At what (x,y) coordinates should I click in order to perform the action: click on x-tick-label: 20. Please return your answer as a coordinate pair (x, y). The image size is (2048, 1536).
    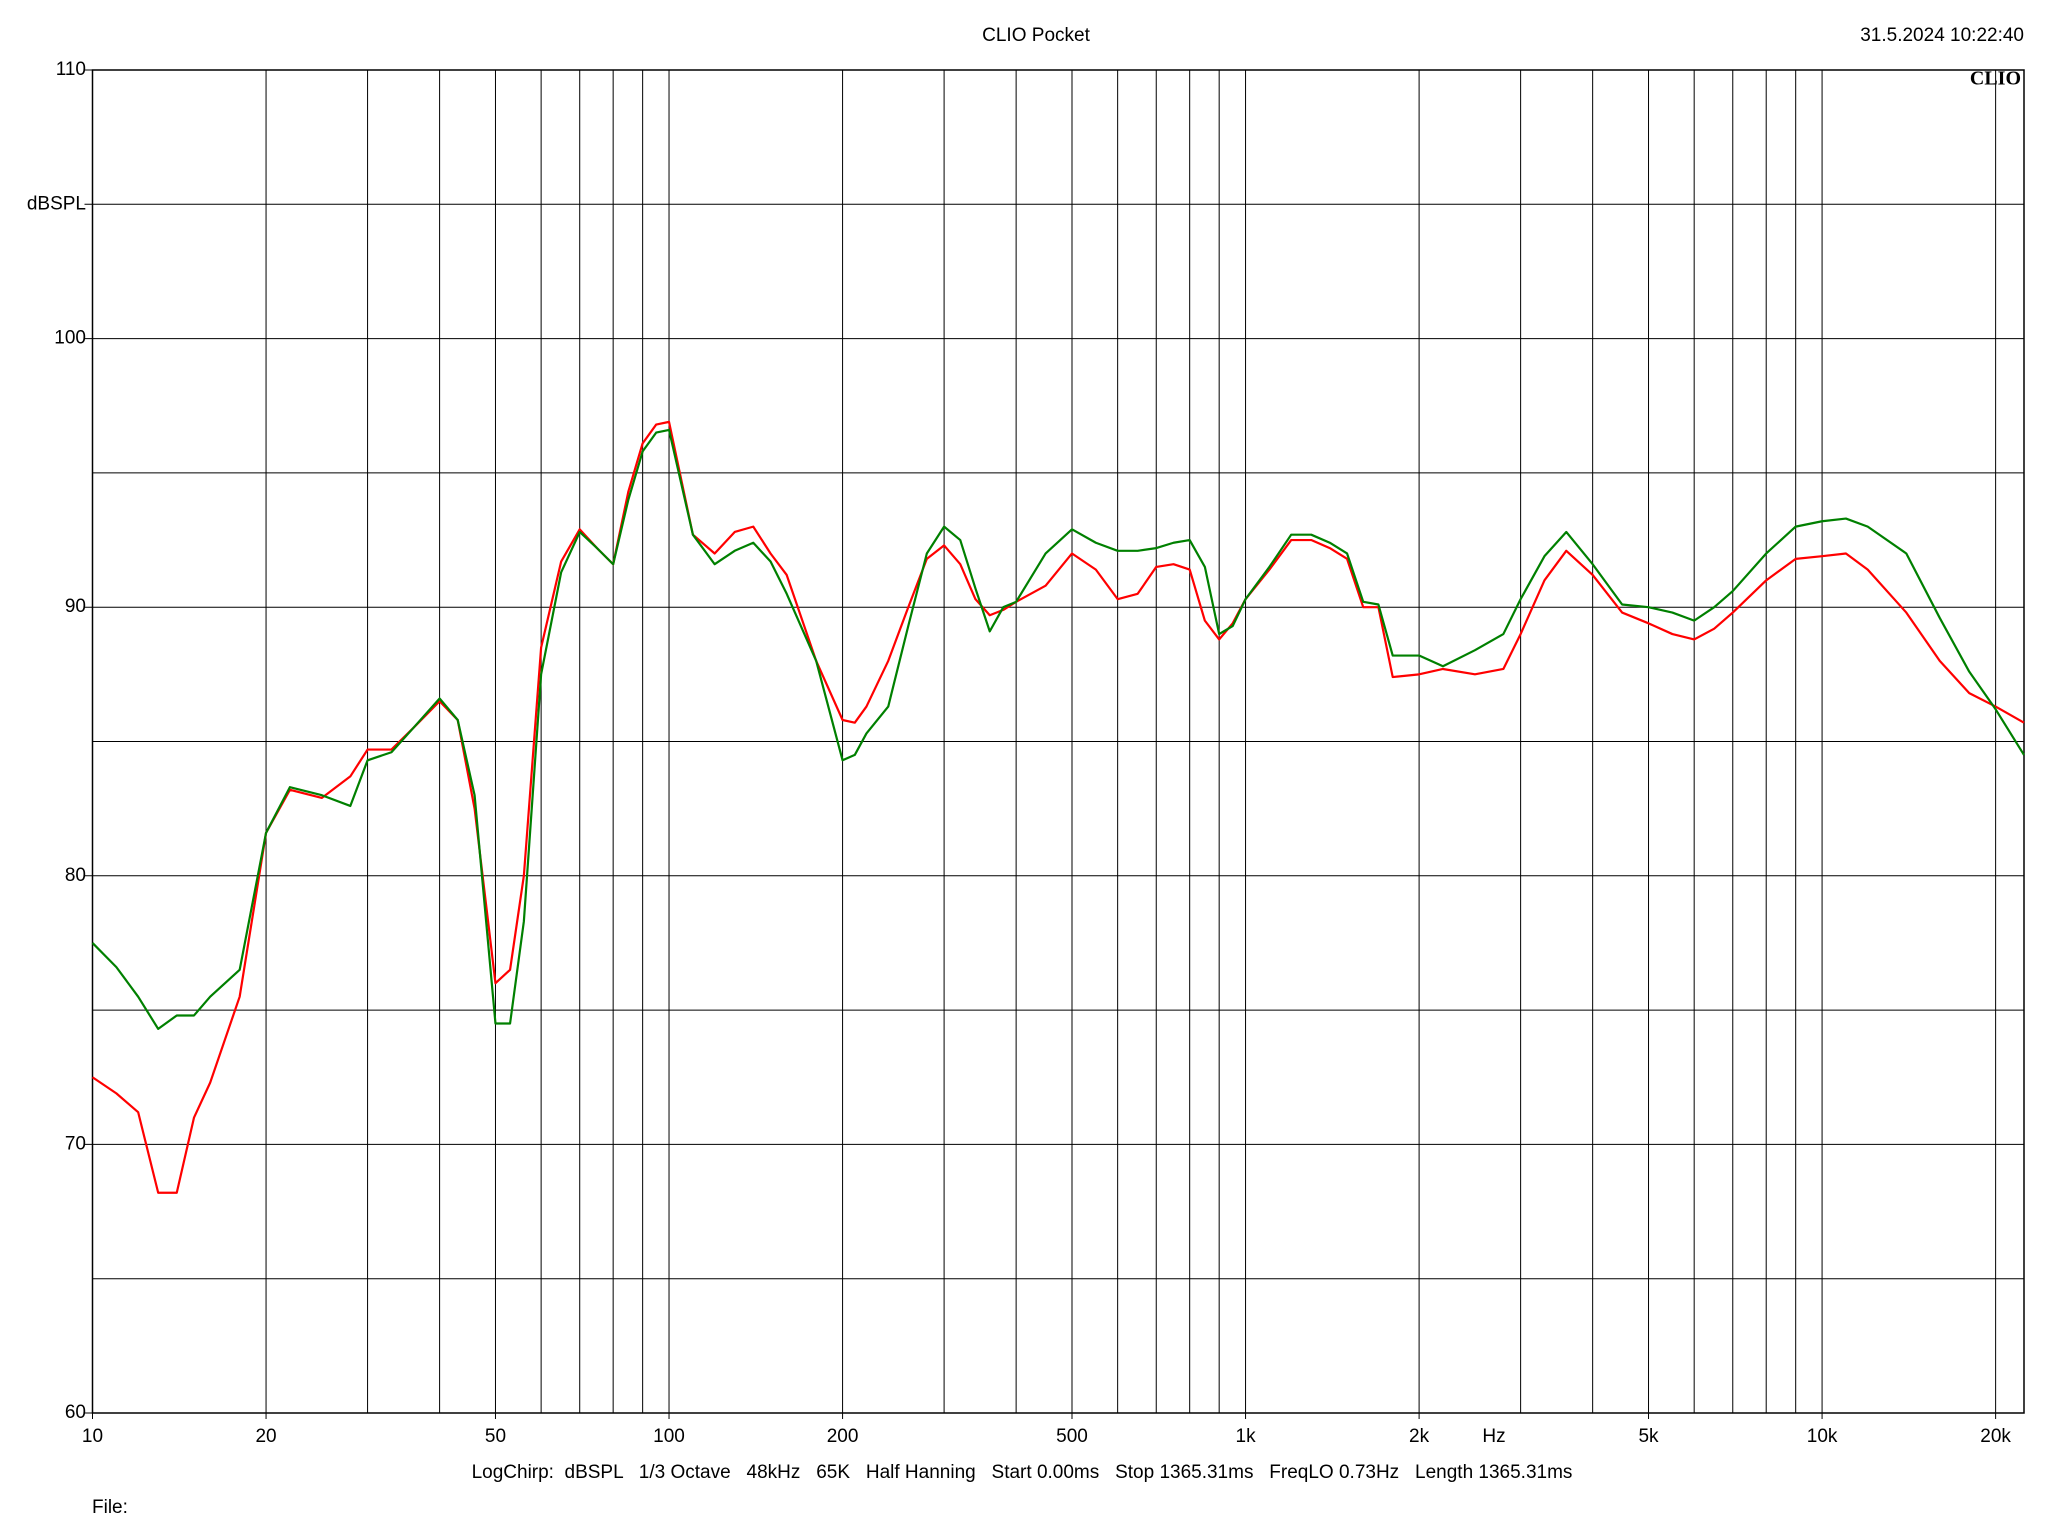
    Looking at the image, I should click on (265, 1436).